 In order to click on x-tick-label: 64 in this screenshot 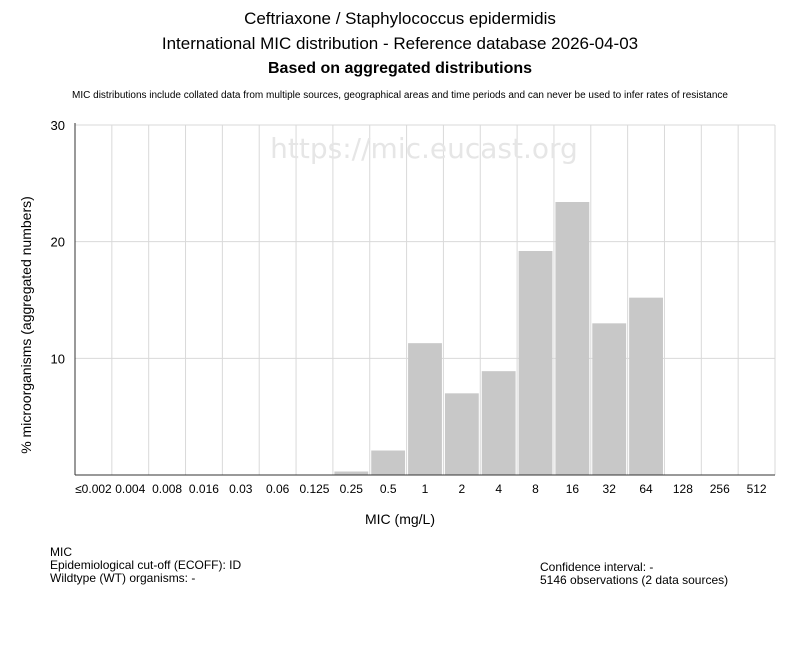, I will do `click(646, 489)`.